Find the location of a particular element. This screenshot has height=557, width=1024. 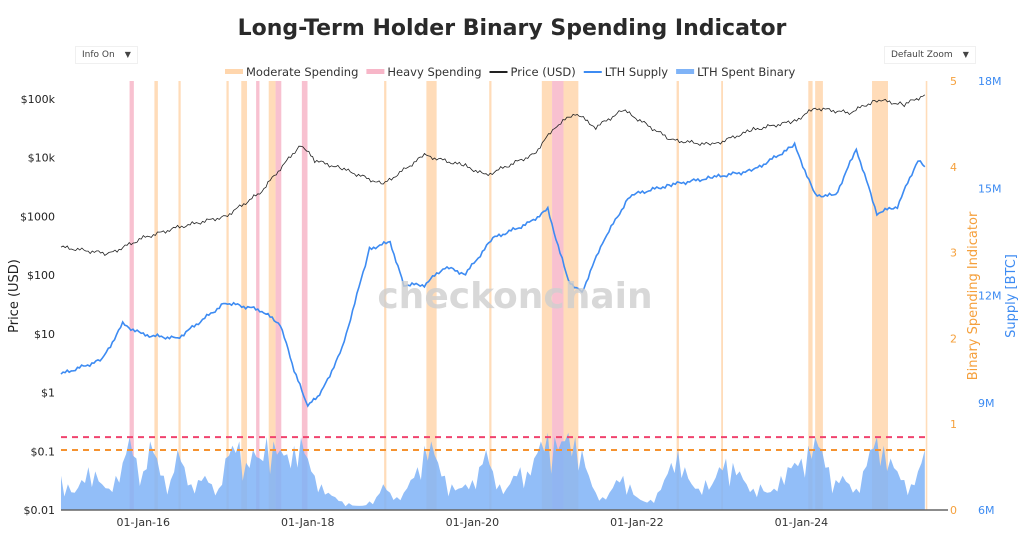

legend-label: Price (USD) is located at coordinates (543, 72).